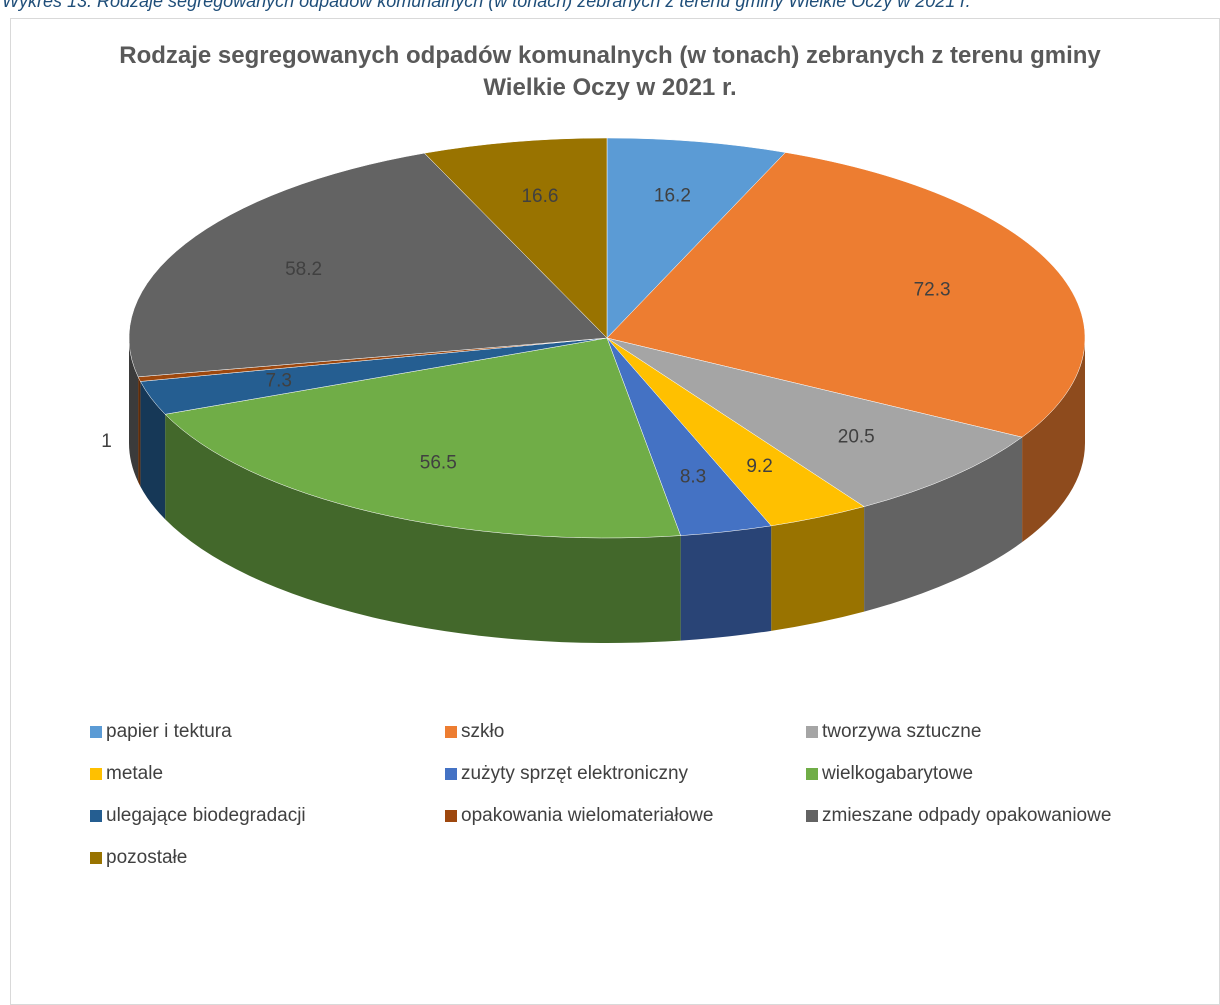  I want to click on data-label: 20.5, so click(856, 436).